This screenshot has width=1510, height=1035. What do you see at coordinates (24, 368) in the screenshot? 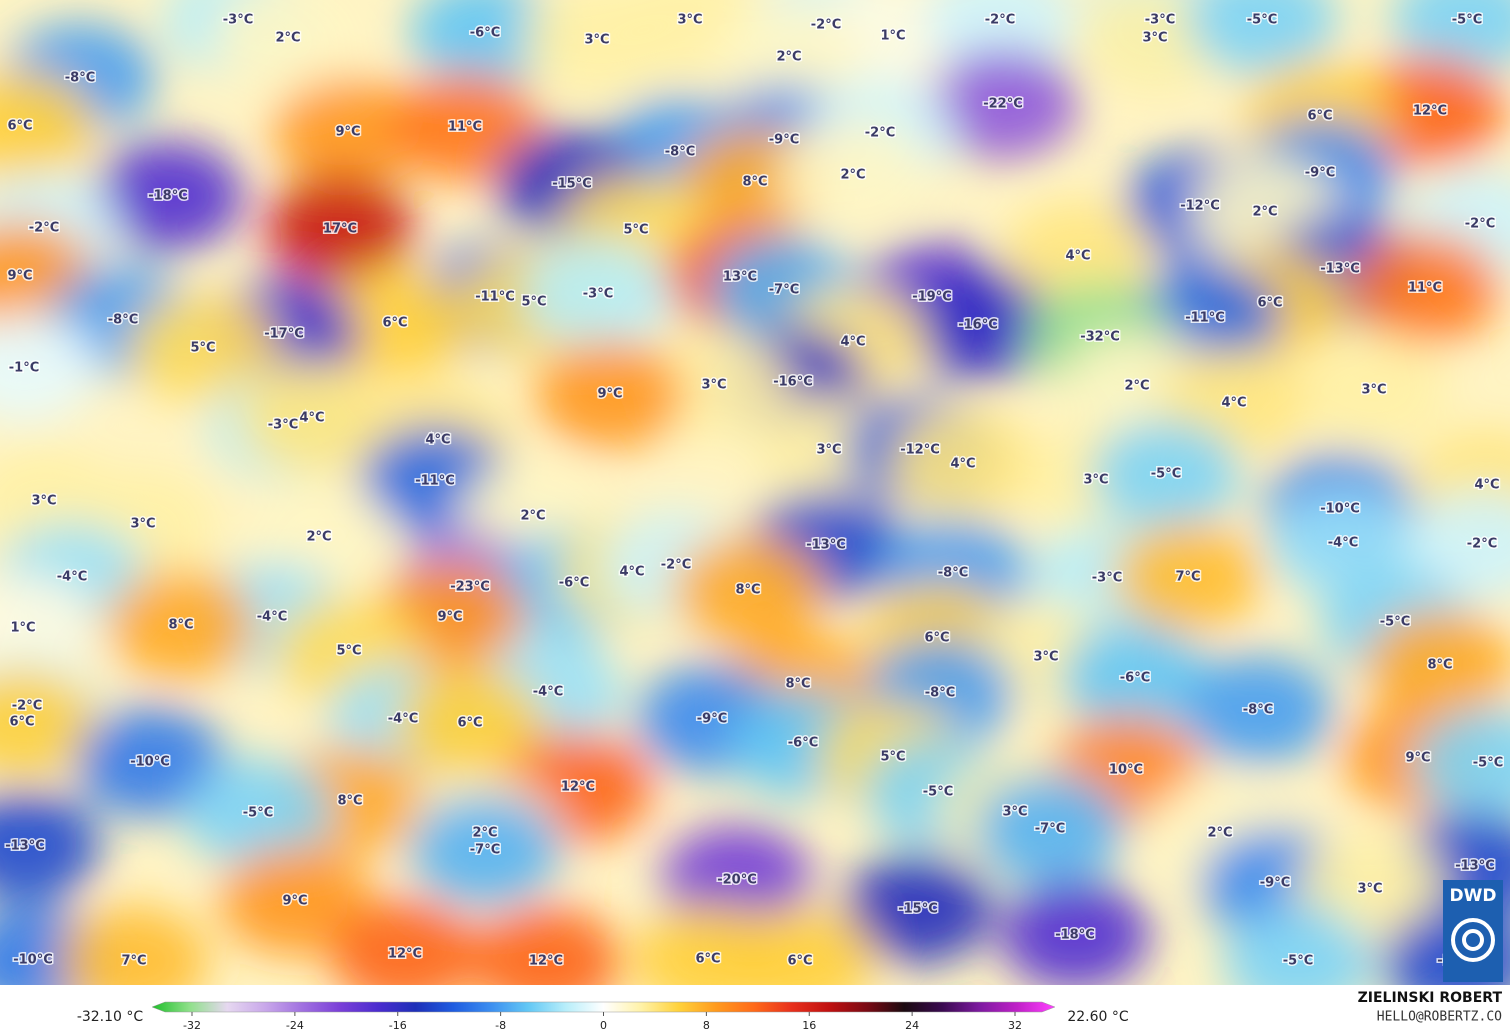
I see `temperature-label: -1°C` at bounding box center [24, 368].